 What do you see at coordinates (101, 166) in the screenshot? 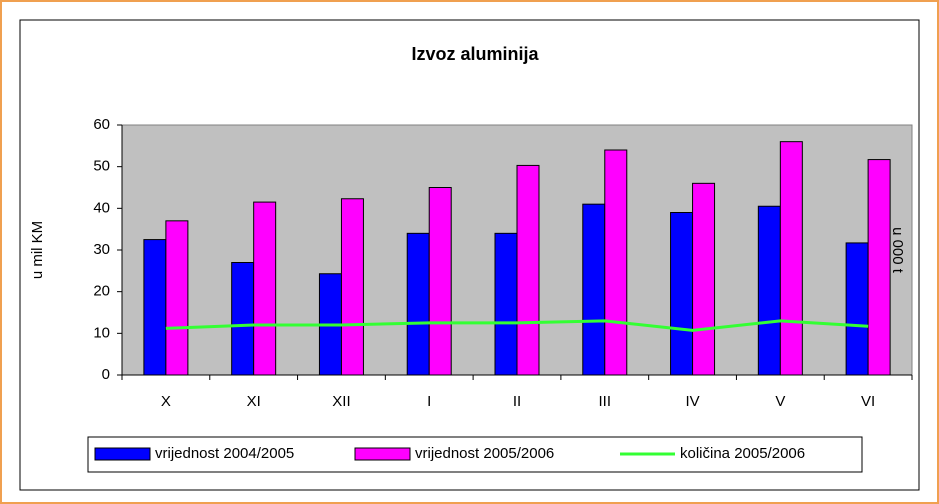
I see `y-tick-label: 50` at bounding box center [101, 166].